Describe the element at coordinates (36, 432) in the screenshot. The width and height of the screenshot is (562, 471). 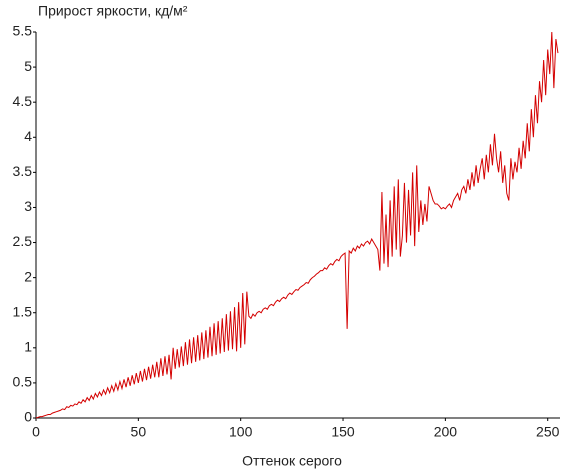
I see `x-tick-label: 0` at that location.